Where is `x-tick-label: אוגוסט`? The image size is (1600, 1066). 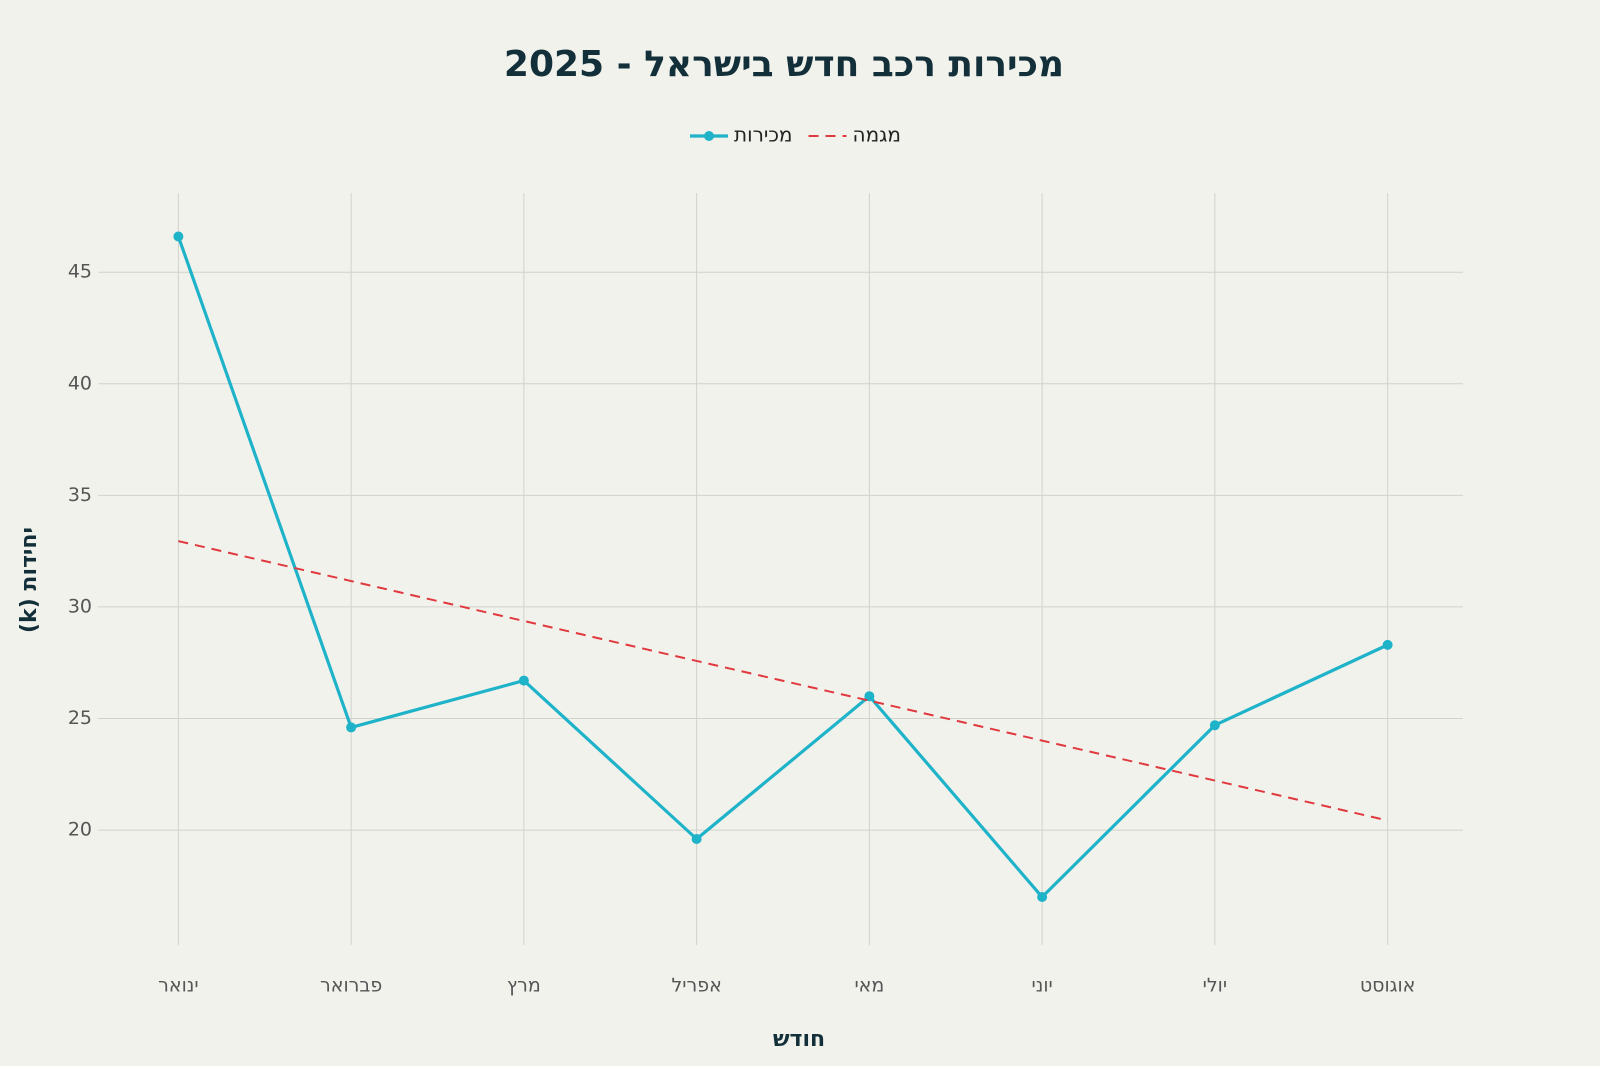 x-tick-label: אוגוסט is located at coordinates (1388, 986).